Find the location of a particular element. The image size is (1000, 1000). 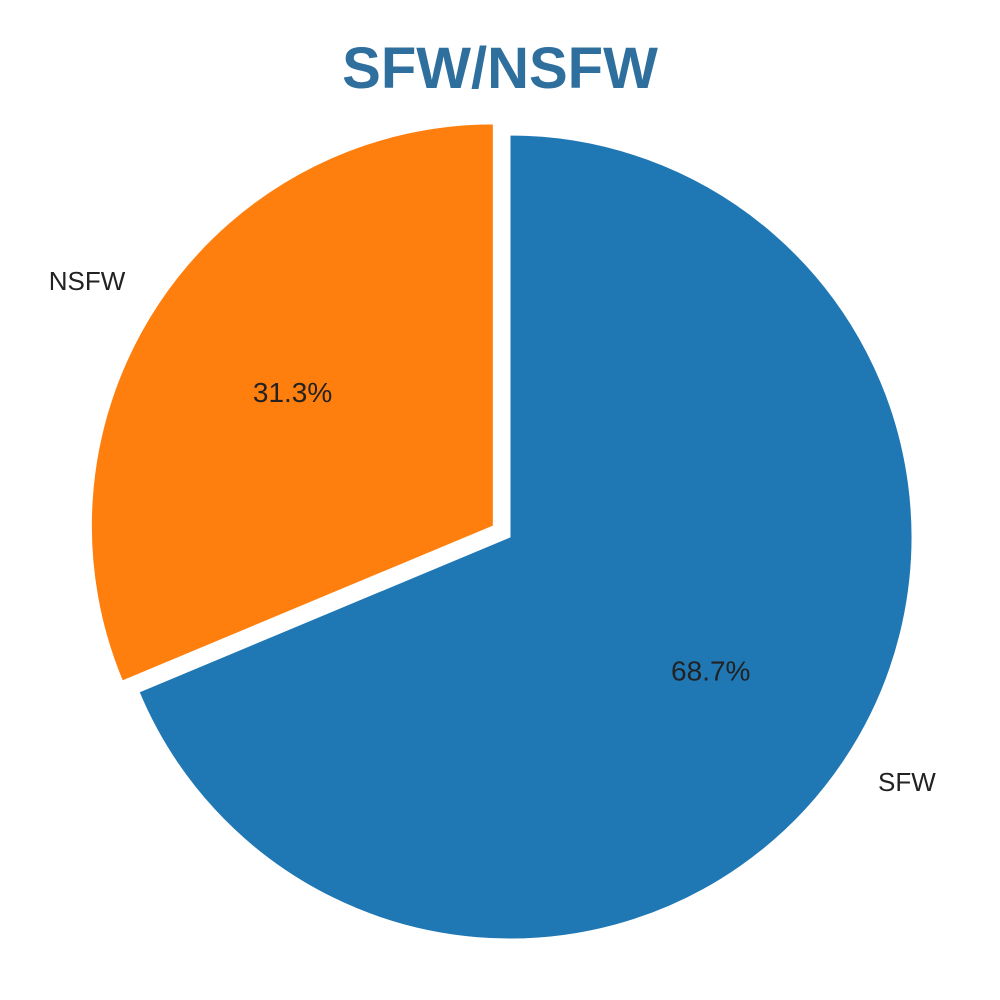

slice-label-sfw: SFW is located at coordinates (907, 782).